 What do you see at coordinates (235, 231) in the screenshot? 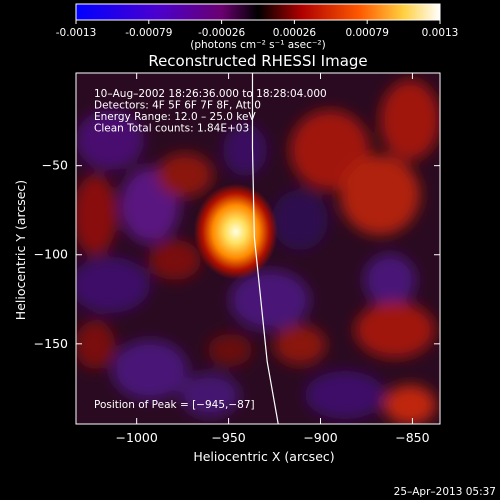
I see `peak-source` at bounding box center [235, 231].